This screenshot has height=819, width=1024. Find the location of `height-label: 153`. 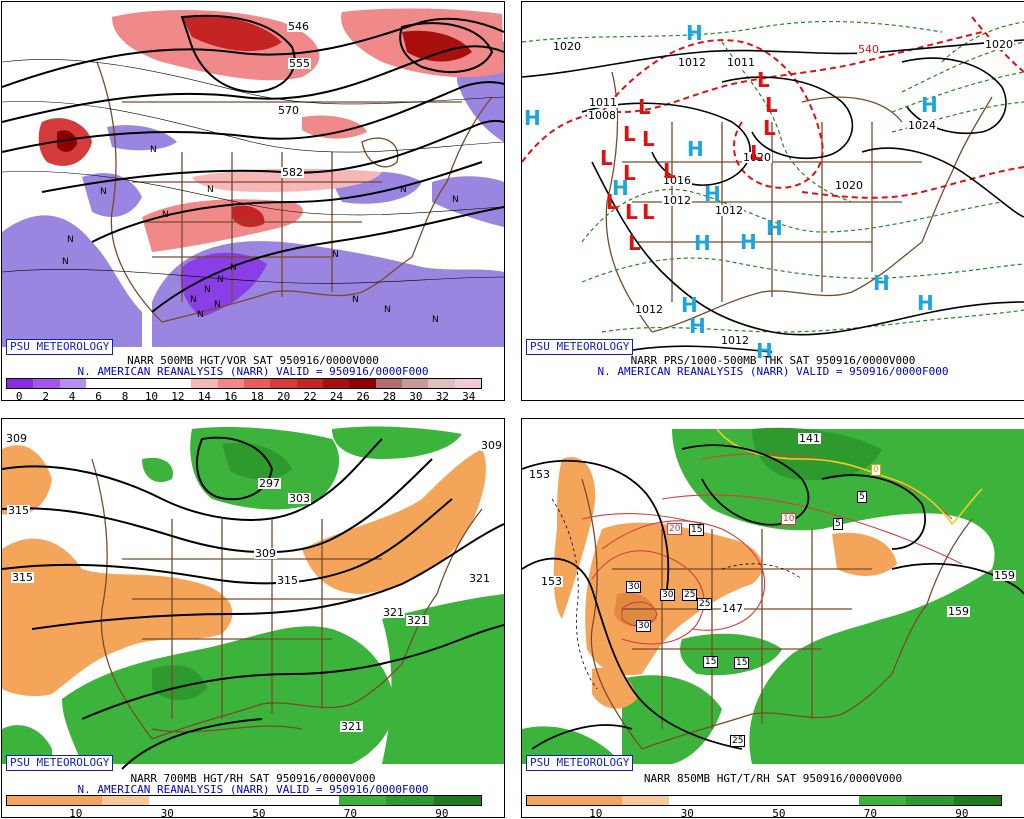

height-label: 153 is located at coordinates (539, 474).